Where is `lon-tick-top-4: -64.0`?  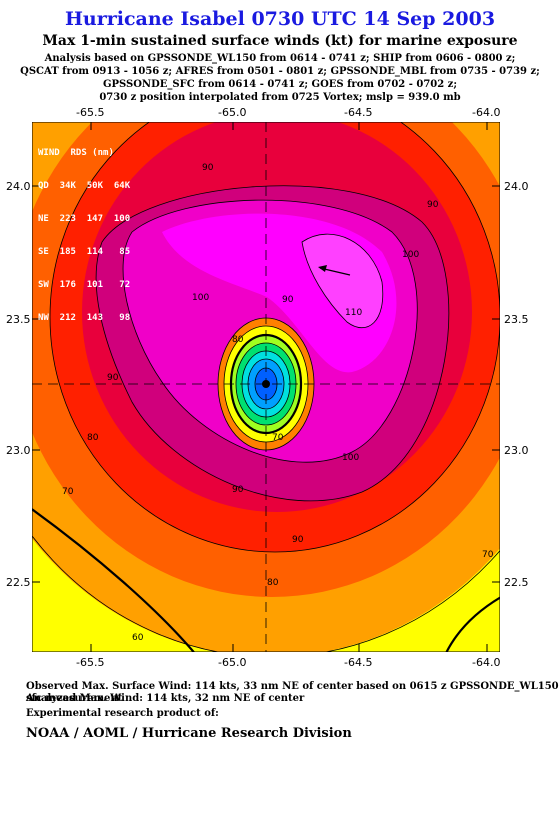 lon-tick-top-4: -64.0 is located at coordinates (486, 112).